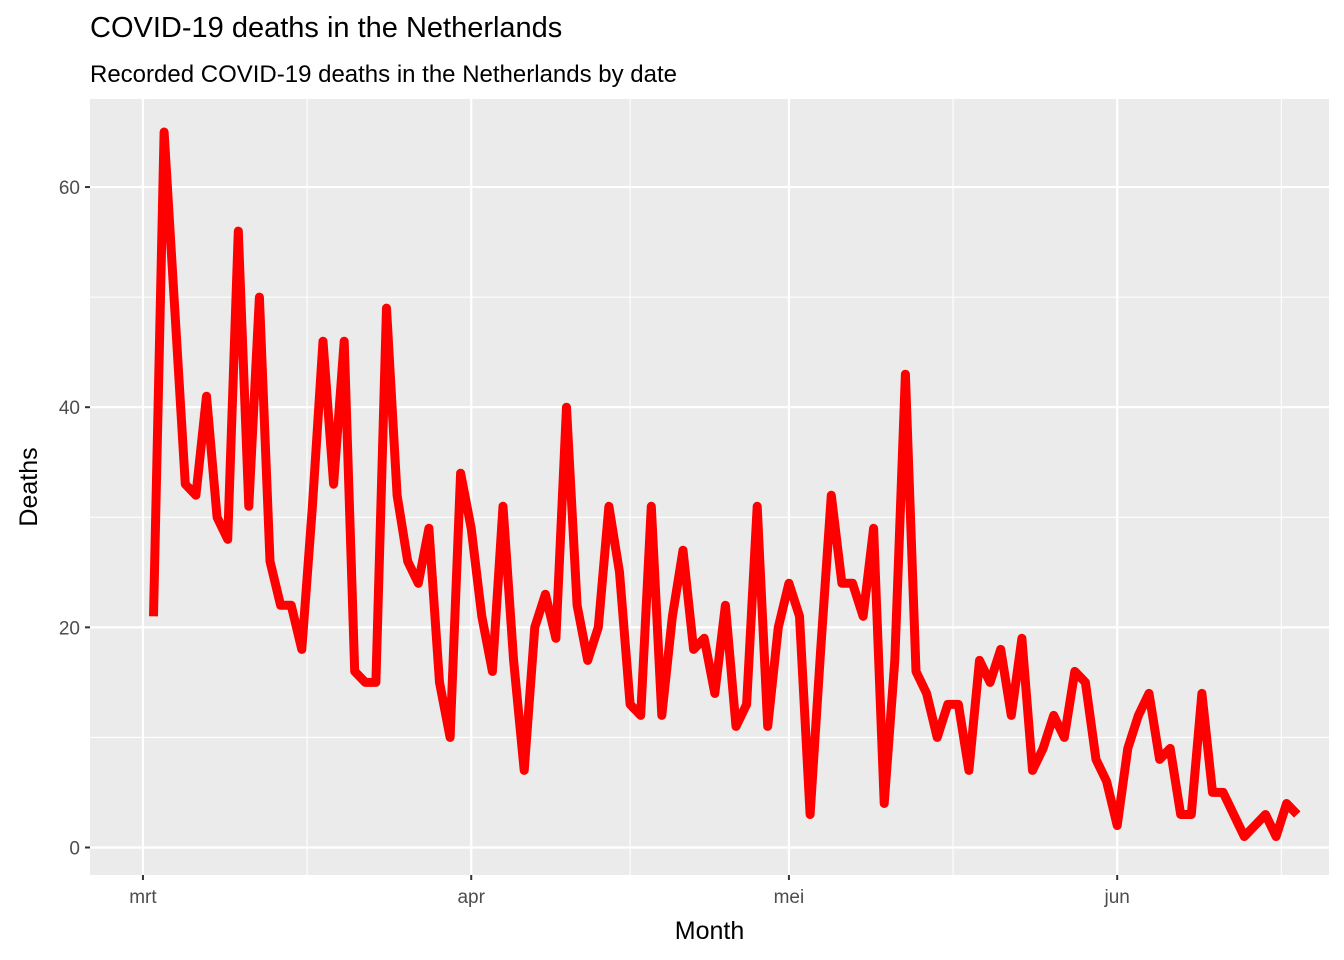 The image size is (1344, 960). I want to click on y-axis: 0 20 40 60, so click(74, 518).